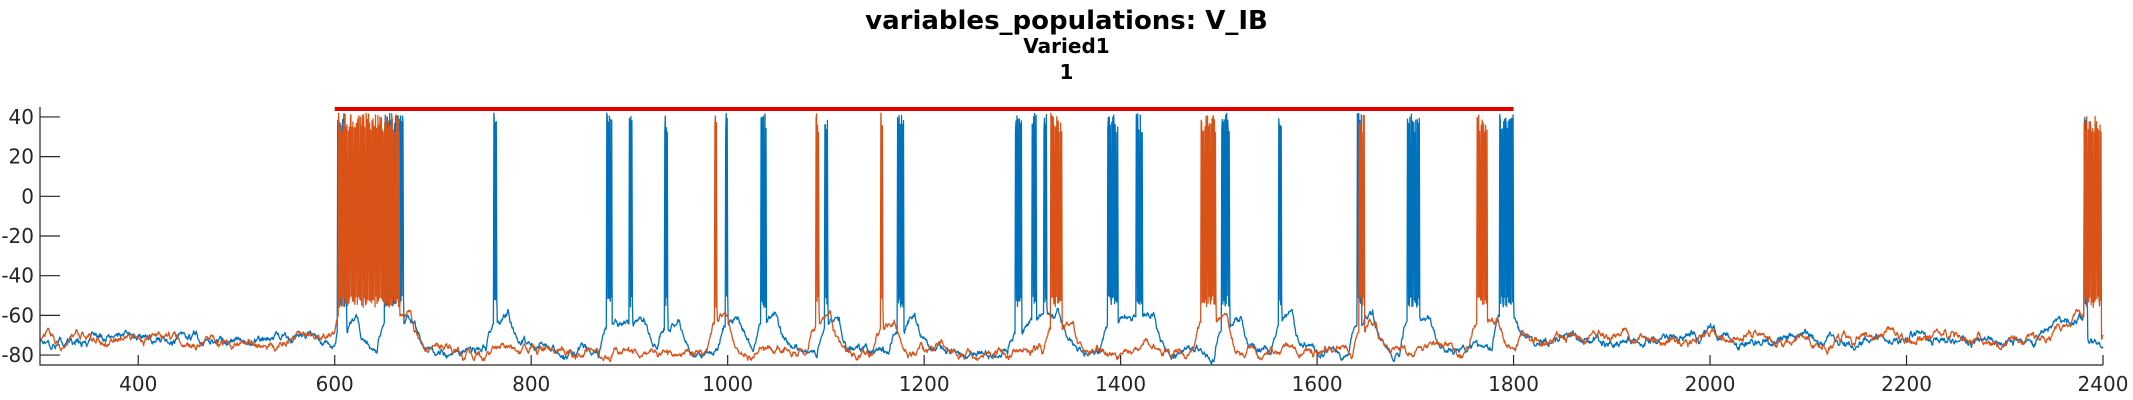 The height and width of the screenshot is (400, 2133). What do you see at coordinates (21, 117) in the screenshot?
I see `y-tick-label: 40` at bounding box center [21, 117].